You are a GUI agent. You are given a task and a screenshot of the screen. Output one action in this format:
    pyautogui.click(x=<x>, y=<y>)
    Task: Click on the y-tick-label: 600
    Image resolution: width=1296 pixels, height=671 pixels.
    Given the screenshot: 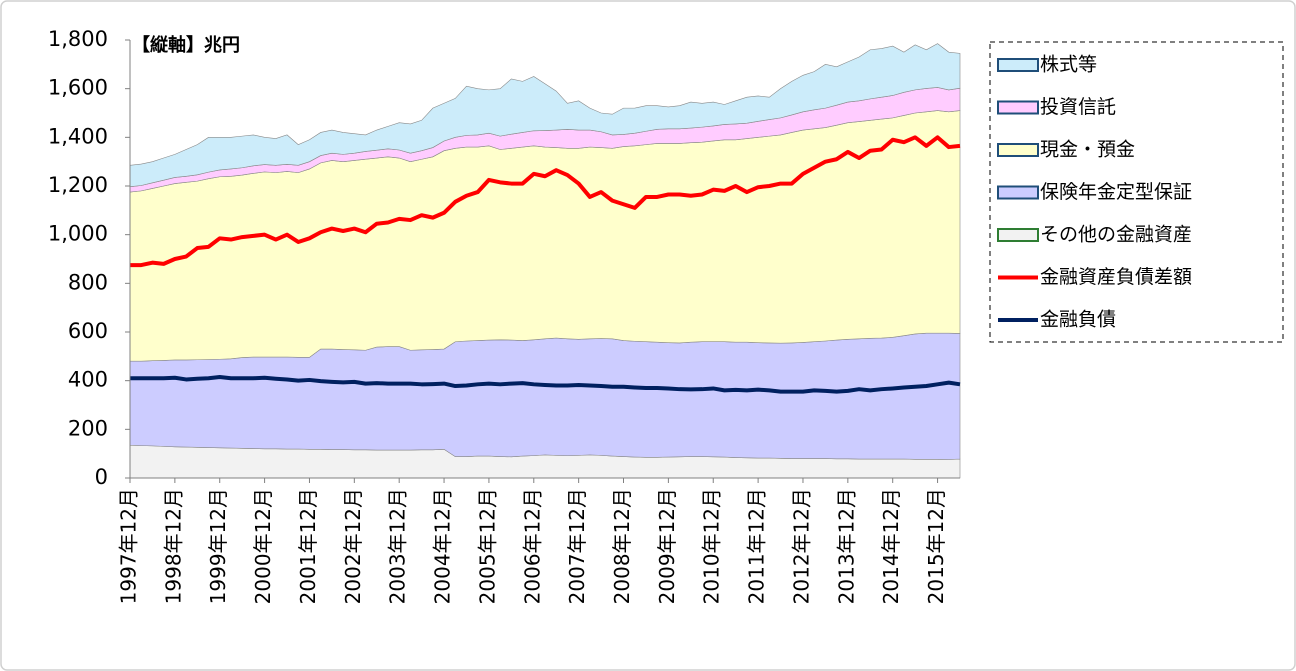 What is the action you would take?
    pyautogui.click(x=88, y=331)
    